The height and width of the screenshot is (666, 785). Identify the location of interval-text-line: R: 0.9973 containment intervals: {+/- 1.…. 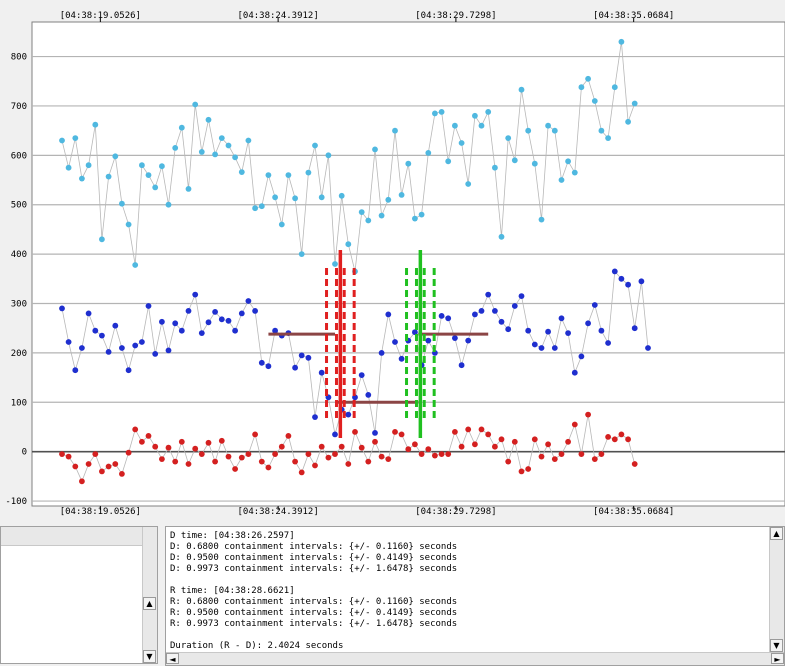
(314, 624).